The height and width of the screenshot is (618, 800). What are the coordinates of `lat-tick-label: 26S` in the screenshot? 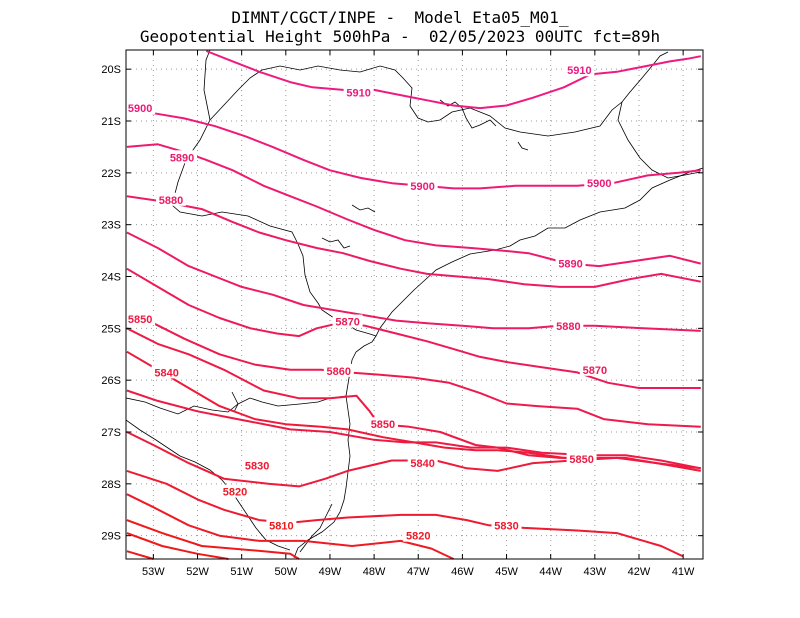 It's located at (111, 381).